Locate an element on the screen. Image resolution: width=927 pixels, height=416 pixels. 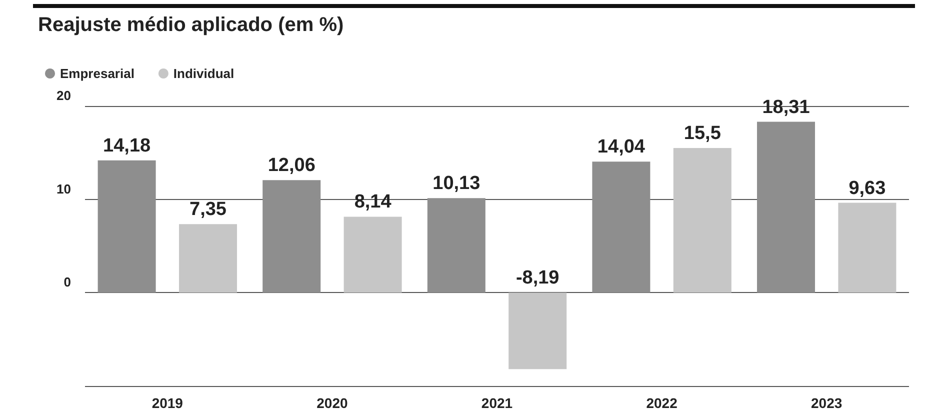
data-label: -8,19 is located at coordinates (538, 278).